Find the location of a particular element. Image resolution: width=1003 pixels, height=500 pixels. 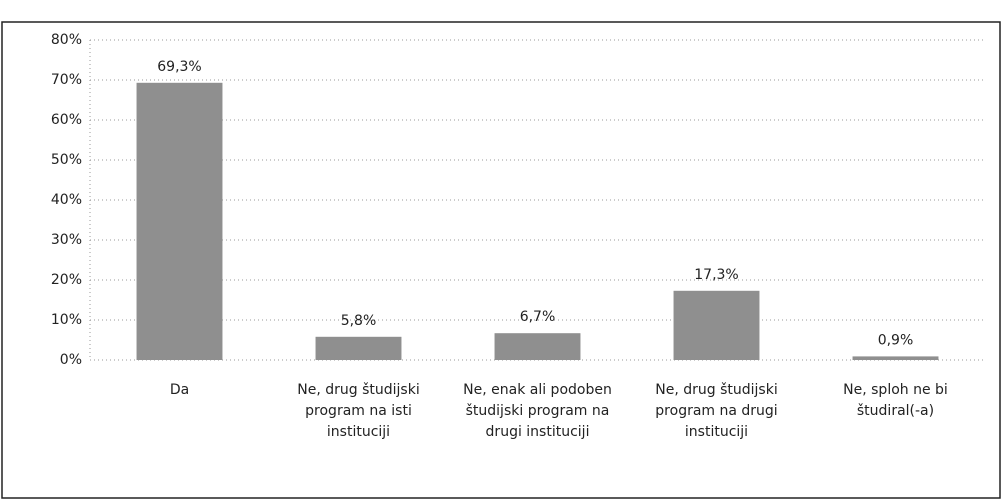

y-tick-label: 40% is located at coordinates (66, 200).